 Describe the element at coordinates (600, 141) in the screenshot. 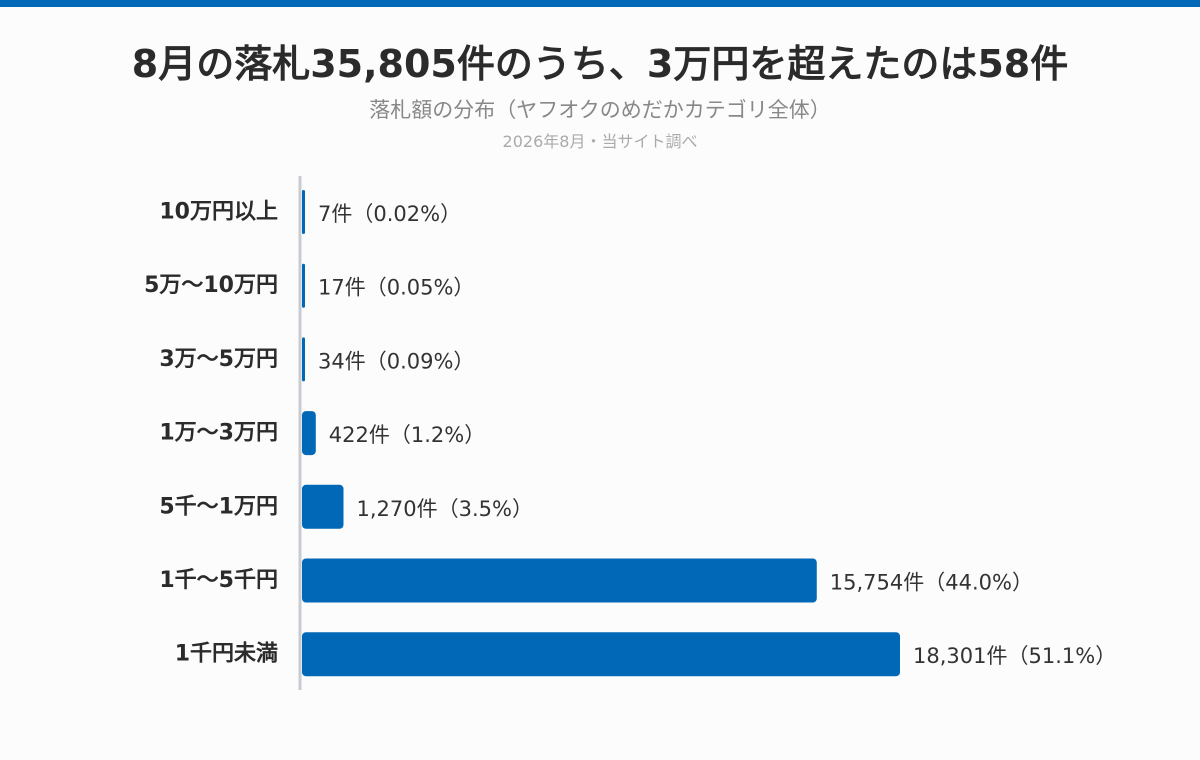

I see `chart-source-note: 2026年8月・当サイト調べ` at that location.